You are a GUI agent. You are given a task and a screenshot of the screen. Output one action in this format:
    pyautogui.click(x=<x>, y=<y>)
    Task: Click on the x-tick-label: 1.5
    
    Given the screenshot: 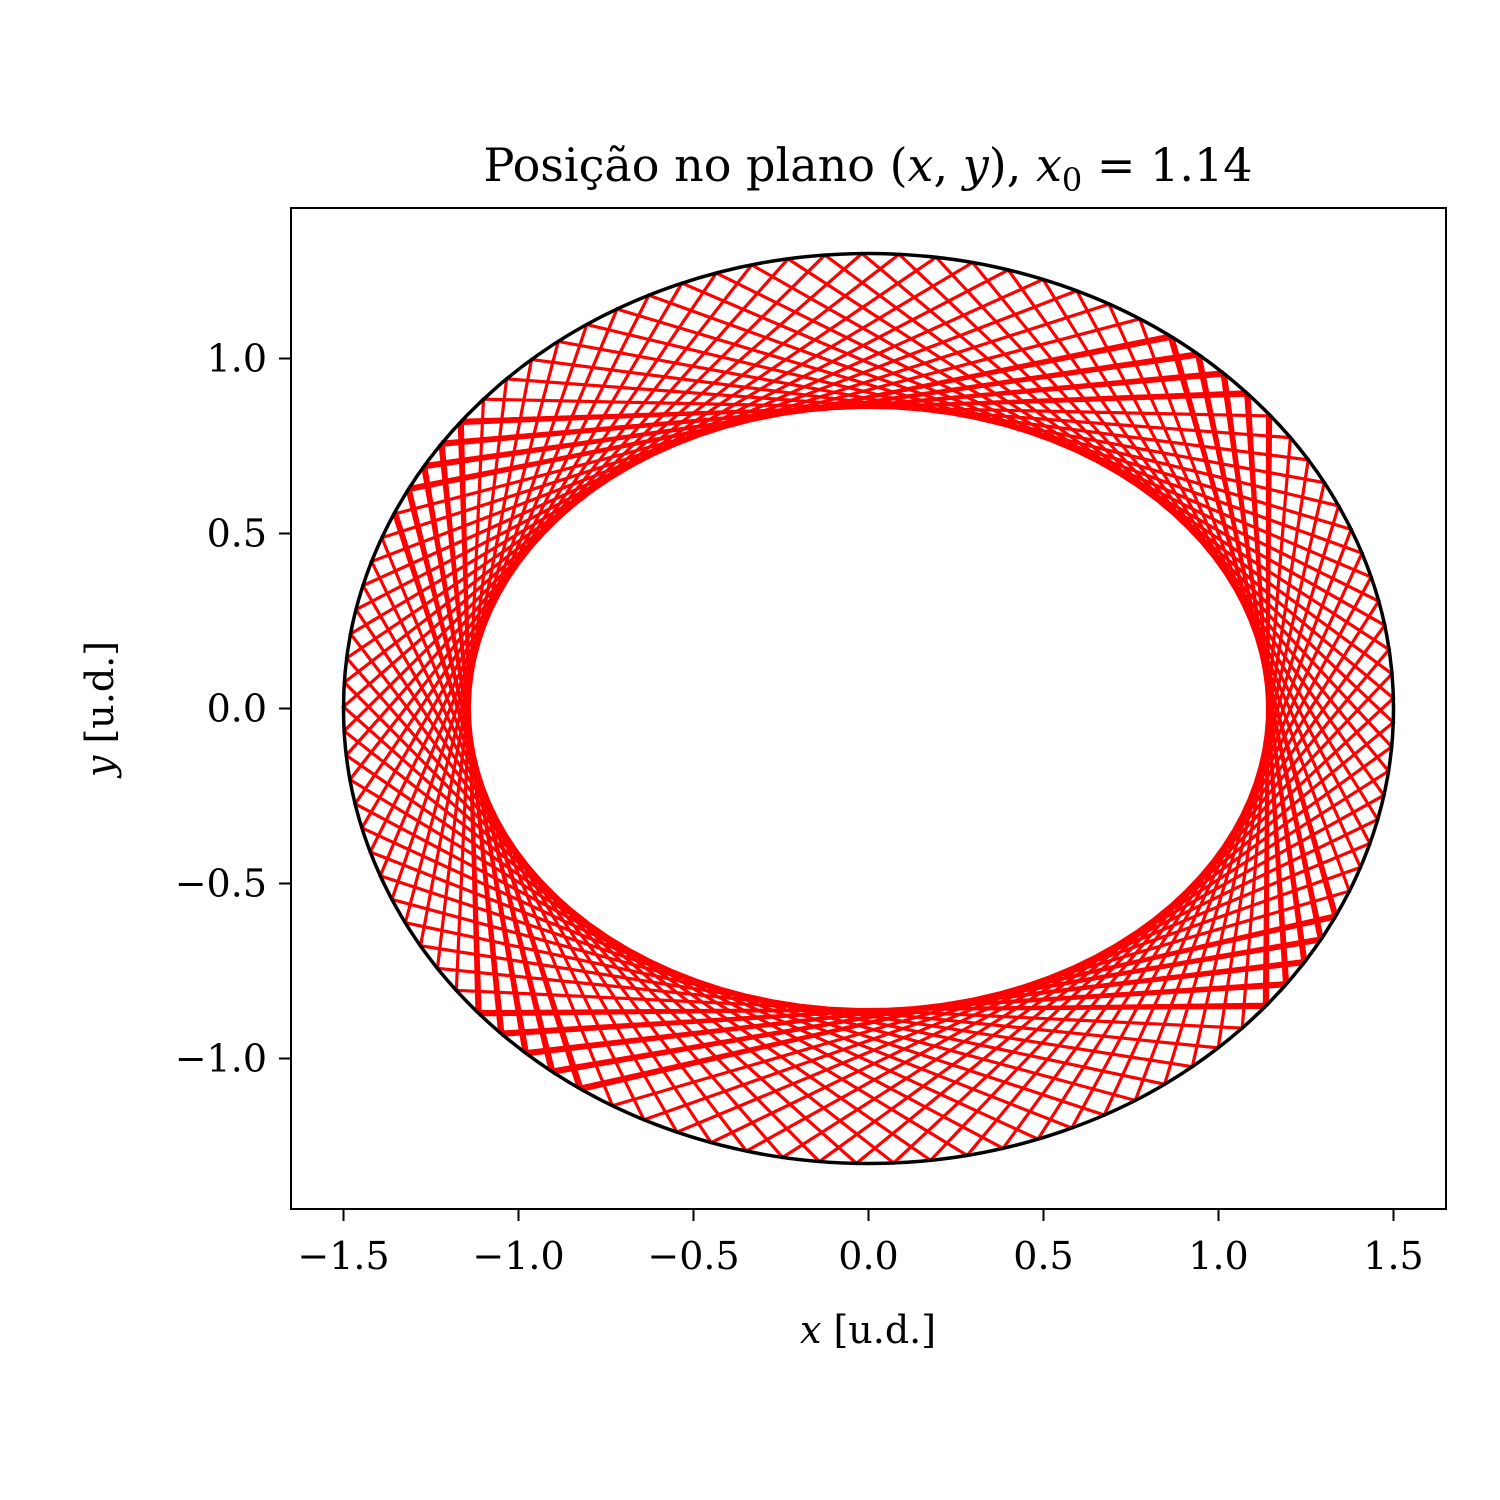 What is the action you would take?
    pyautogui.click(x=1393, y=1256)
    